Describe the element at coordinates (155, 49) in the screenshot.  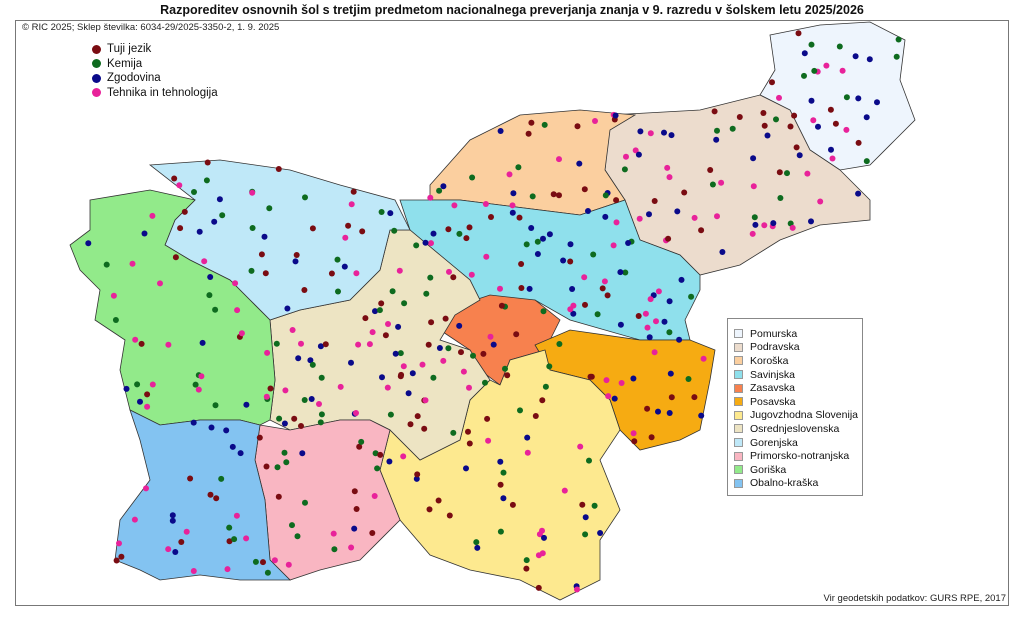
I see `legend-item-tuji-jezik: Tuji jezik` at that location.